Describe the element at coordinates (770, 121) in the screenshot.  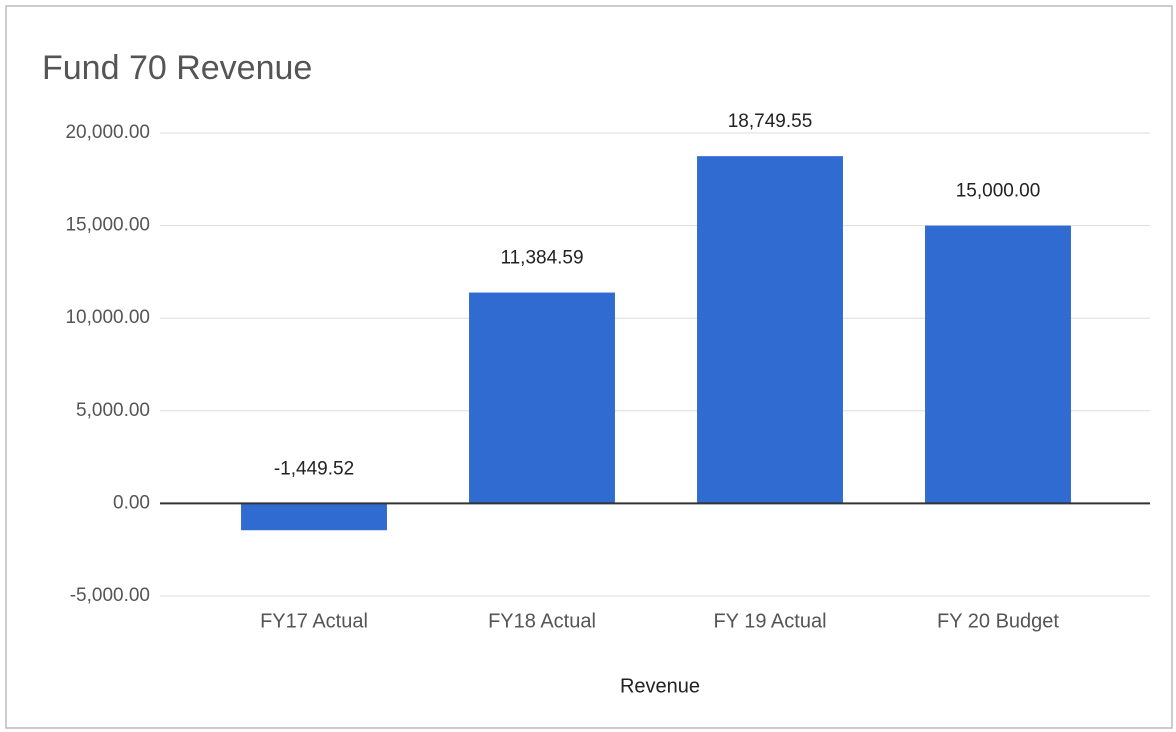
I see `data-label: 18,749.55` at that location.